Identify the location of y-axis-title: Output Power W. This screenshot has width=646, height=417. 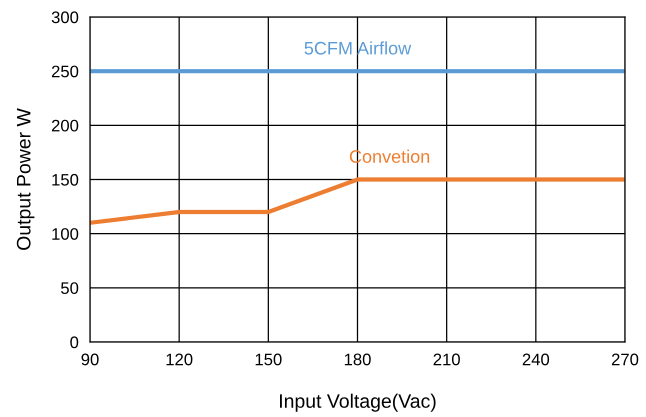
(25, 179).